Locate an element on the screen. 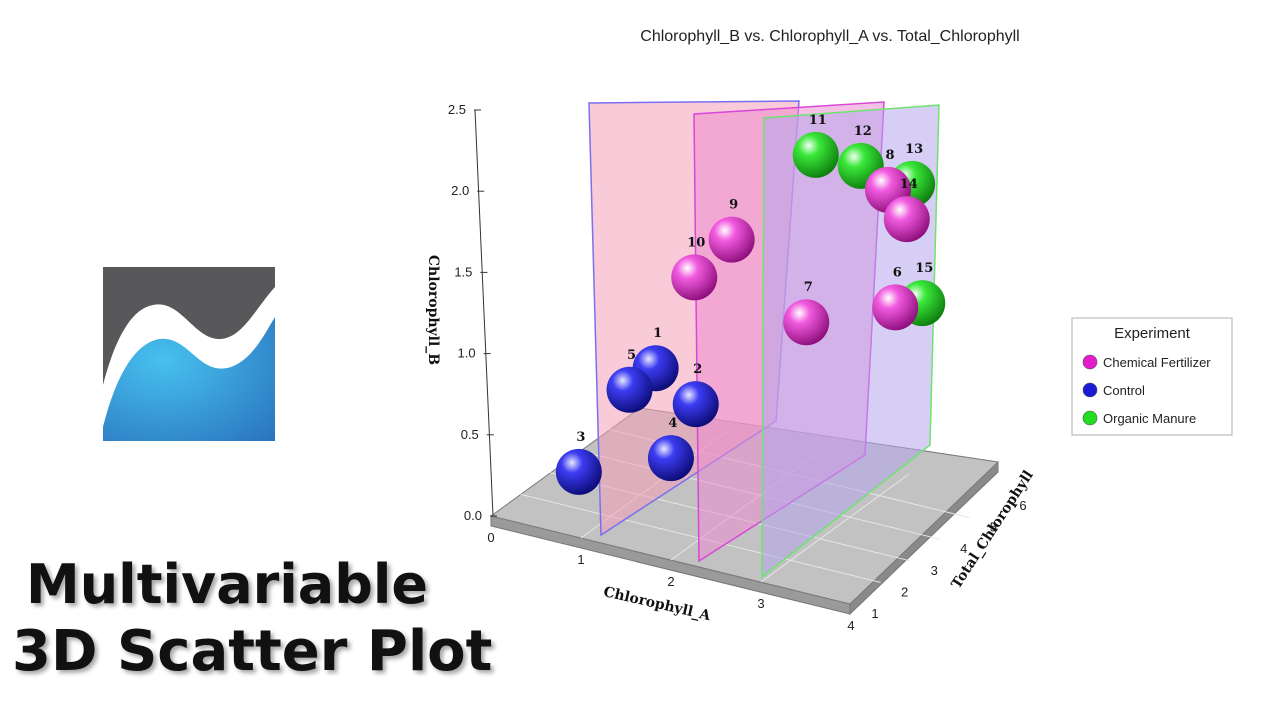  x-axis-ticks: 0 1 2 3 4 is located at coordinates (670, 581).